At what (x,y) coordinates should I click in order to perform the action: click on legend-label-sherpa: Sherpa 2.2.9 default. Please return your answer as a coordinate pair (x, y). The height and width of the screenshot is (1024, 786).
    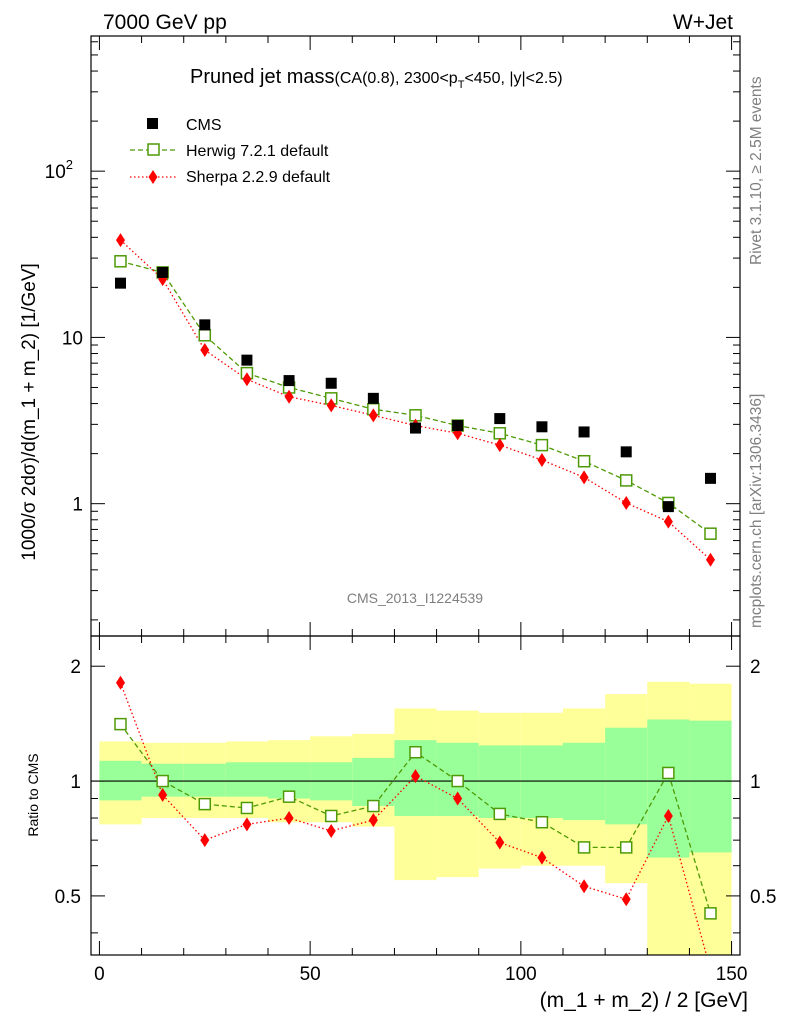
    Looking at the image, I should click on (258, 177).